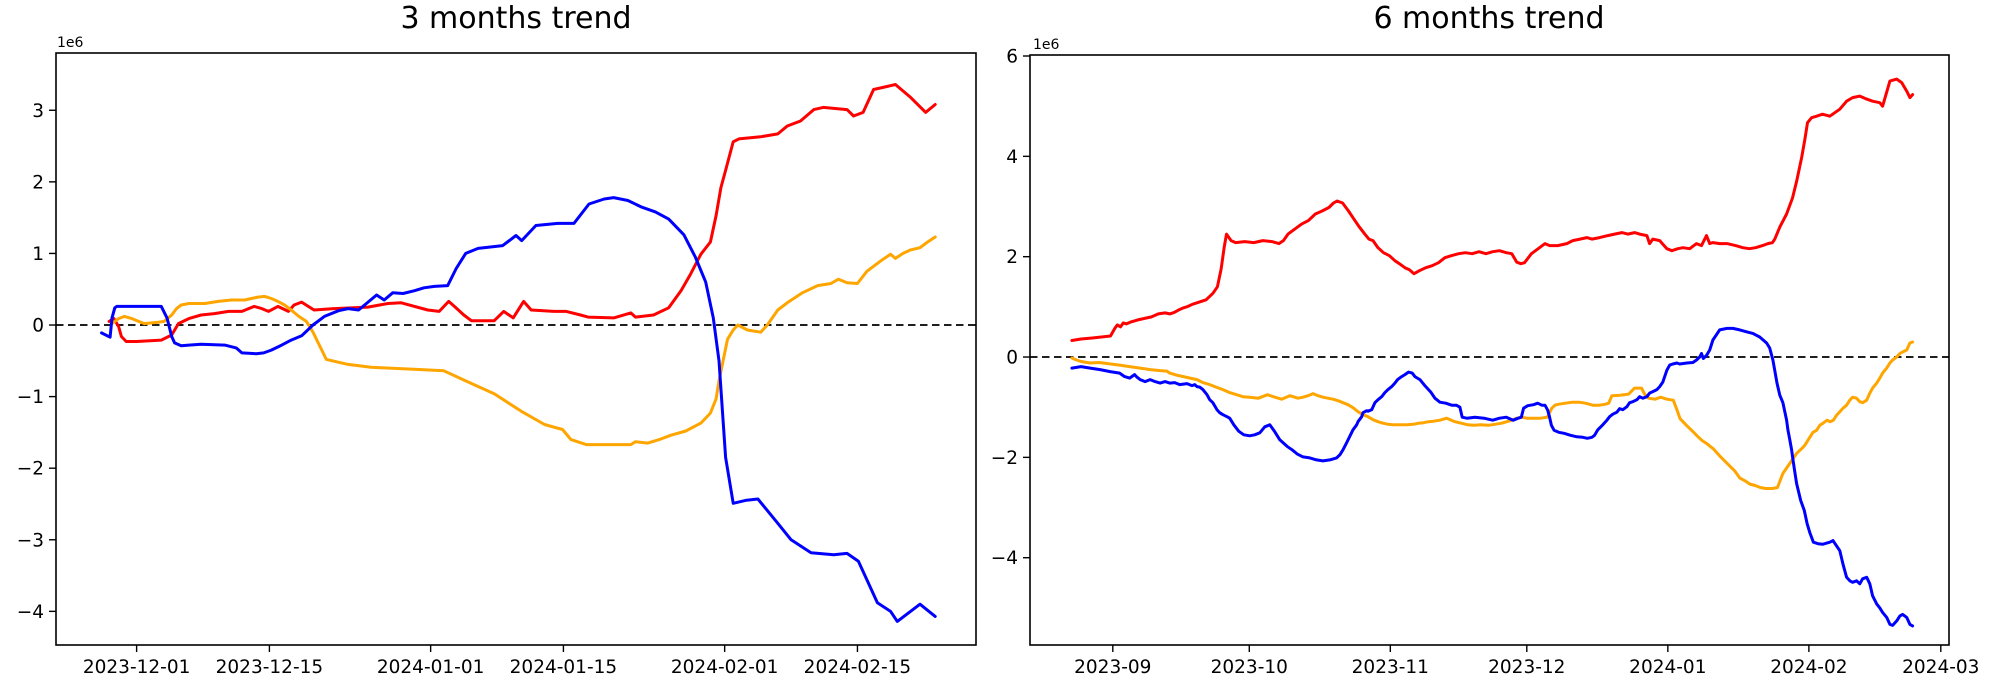 Image resolution: width=2000 pixels, height=700 pixels. What do you see at coordinates (1012, 57) in the screenshot?
I see `y-tick-label: 6` at bounding box center [1012, 57].